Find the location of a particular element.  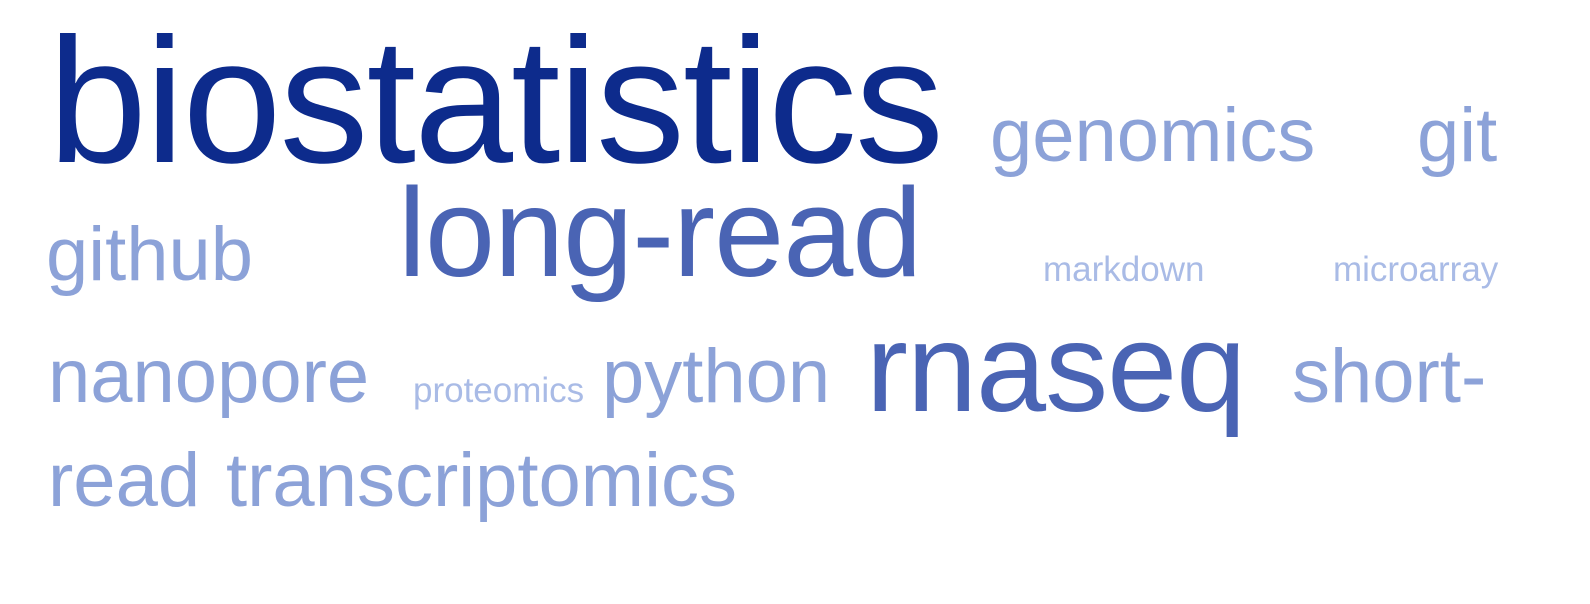

tag-rnaseq: rnaseq is located at coordinates (1056, 367).